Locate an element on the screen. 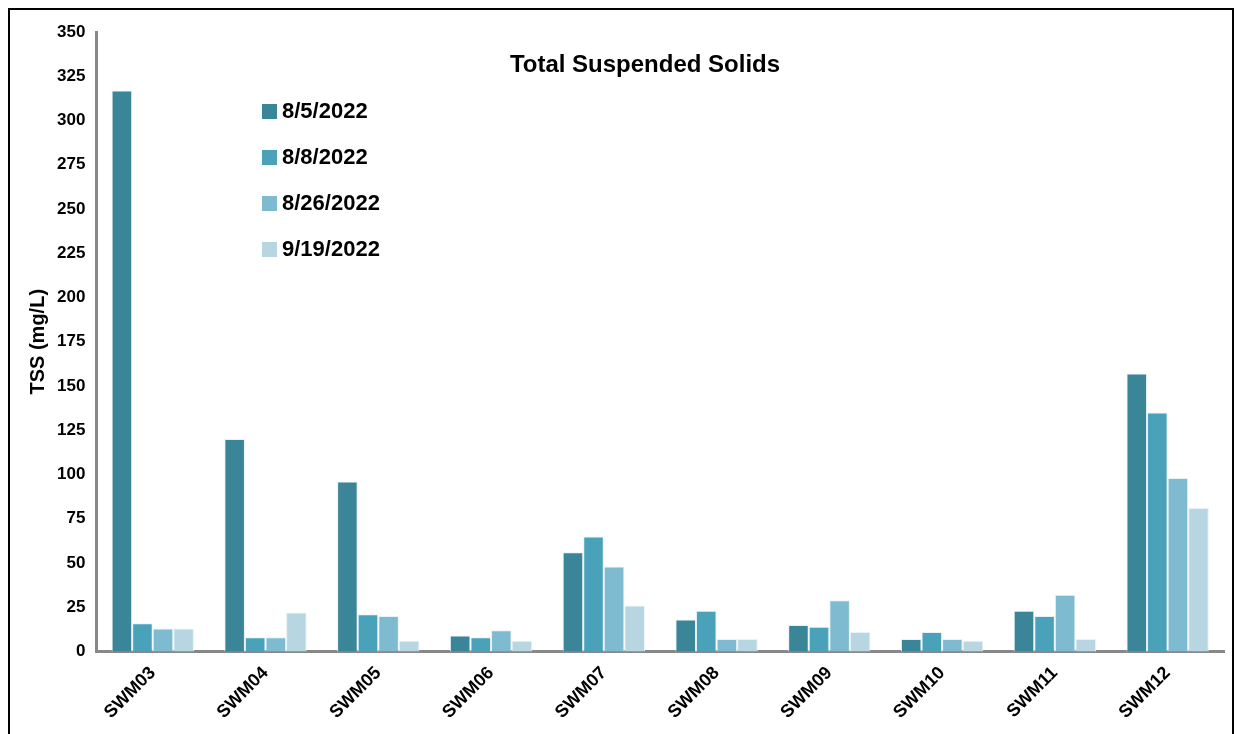 This screenshot has width=1244, height=734. y-tick-label: 125 is located at coordinates (71, 429).